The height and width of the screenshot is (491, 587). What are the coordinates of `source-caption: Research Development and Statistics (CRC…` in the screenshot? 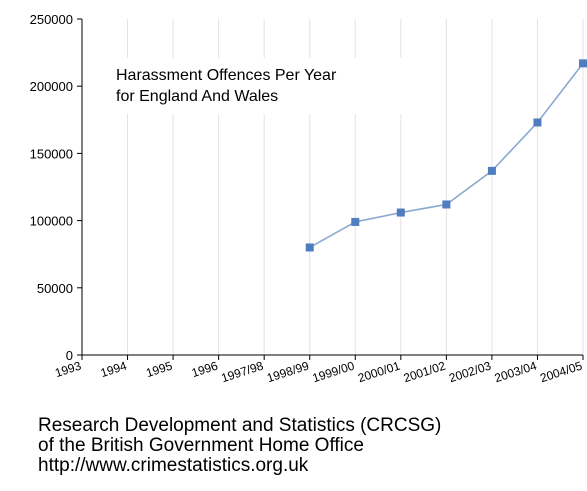 It's located at (239, 446).